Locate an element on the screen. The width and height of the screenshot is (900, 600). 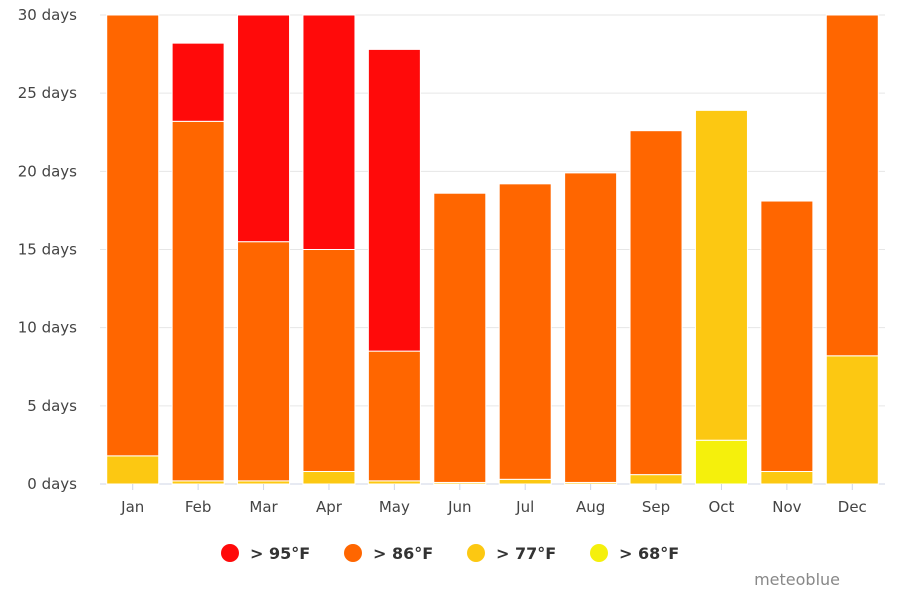
y-tick-label: 15 days is located at coordinates (47, 250).